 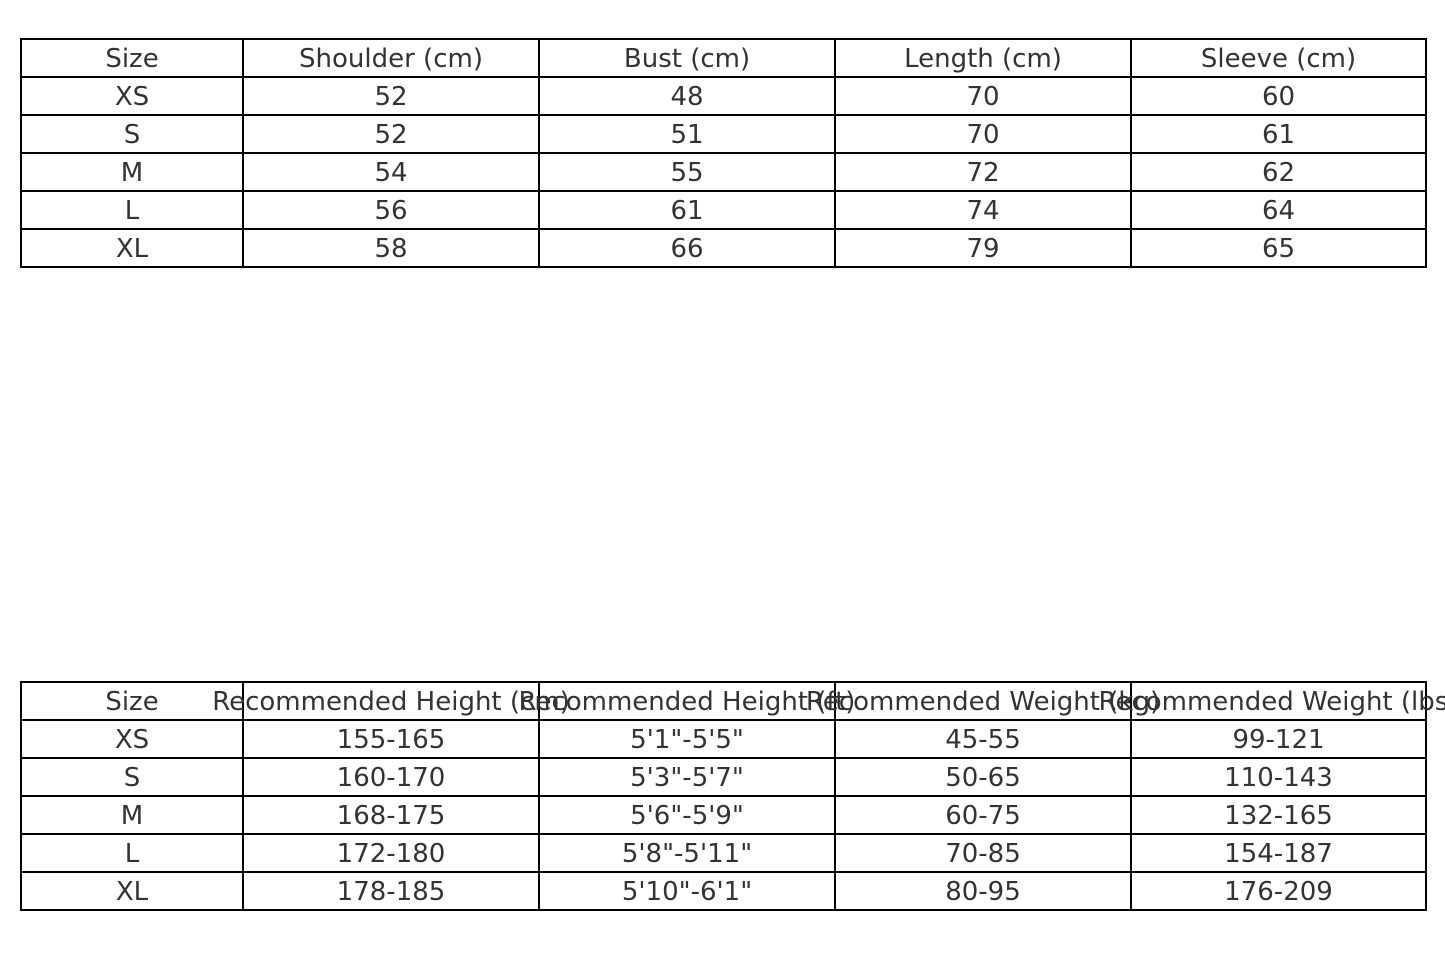 I want to click on table-cell: 176-209, so click(x=1278, y=891).